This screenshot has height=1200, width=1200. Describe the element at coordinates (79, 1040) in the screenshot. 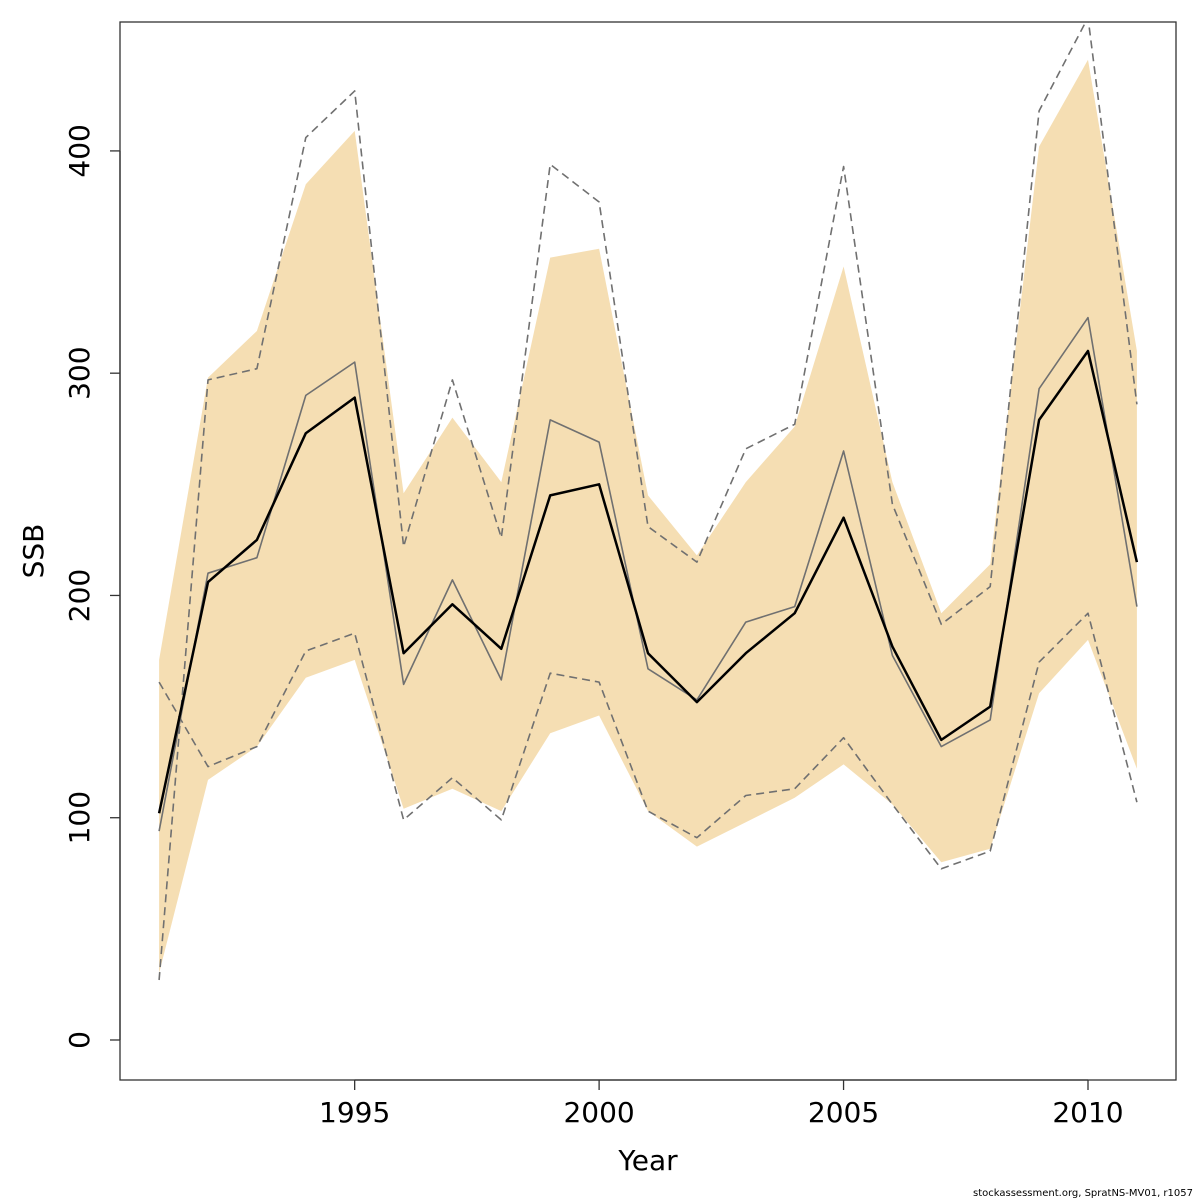

I see `y-tick-label: 0` at that location.